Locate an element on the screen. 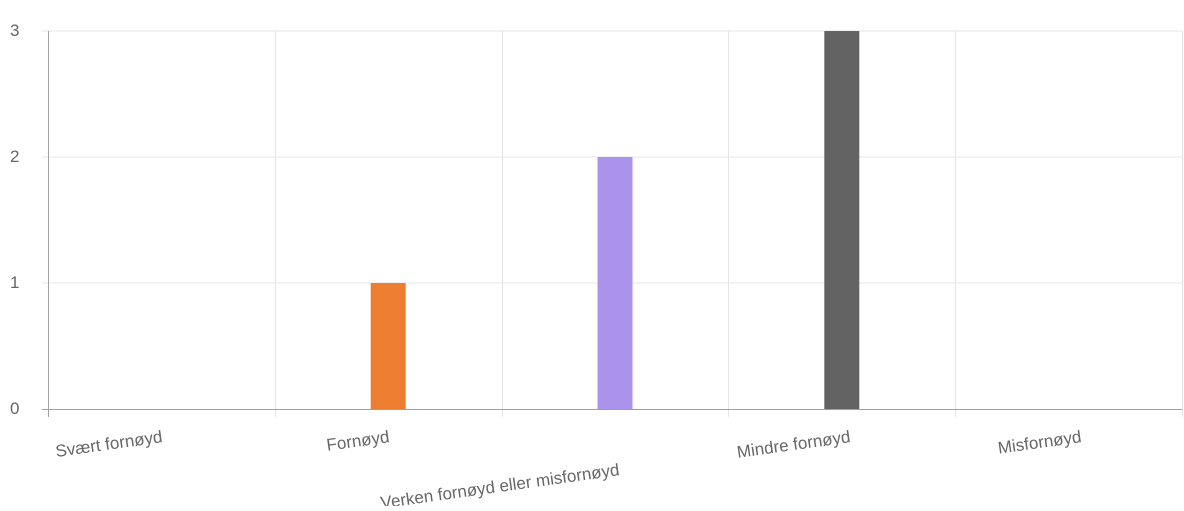 This screenshot has width=1184, height=511. y-tick-label: 0 is located at coordinates (14, 408).